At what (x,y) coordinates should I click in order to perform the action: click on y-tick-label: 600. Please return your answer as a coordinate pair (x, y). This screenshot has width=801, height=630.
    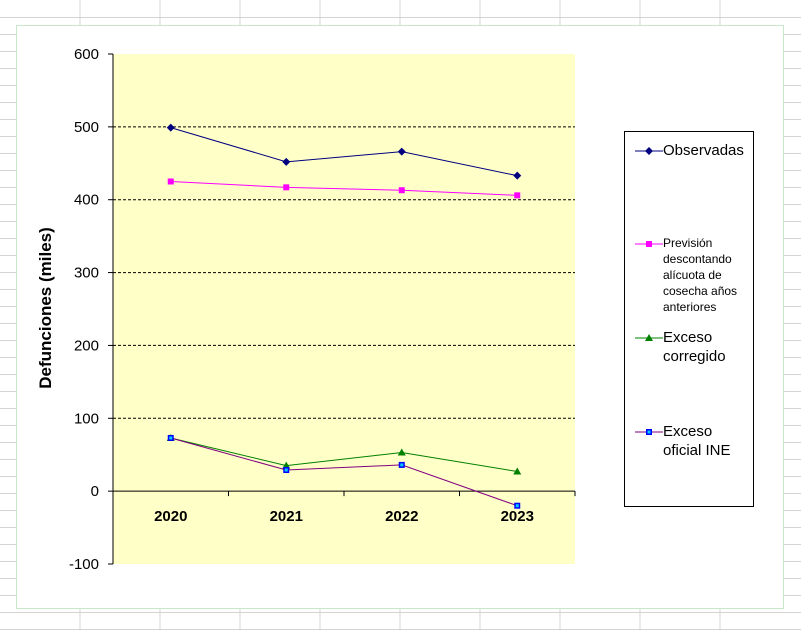
    Looking at the image, I should click on (86, 54).